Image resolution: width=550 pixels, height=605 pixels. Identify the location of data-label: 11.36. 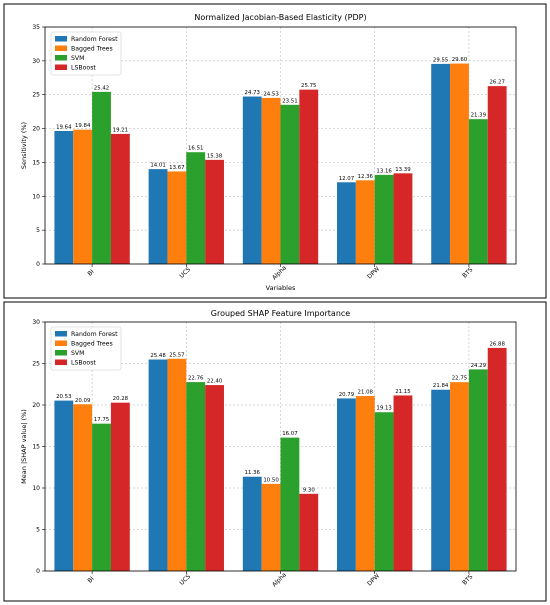
(253, 473).